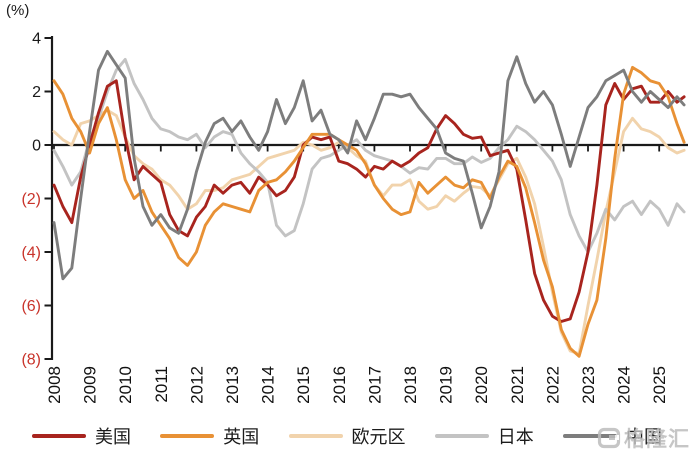 This screenshot has width=692, height=455. Describe the element at coordinates (659, 385) in the screenshot. I see `x-tick-label-2025: 2025` at that location.